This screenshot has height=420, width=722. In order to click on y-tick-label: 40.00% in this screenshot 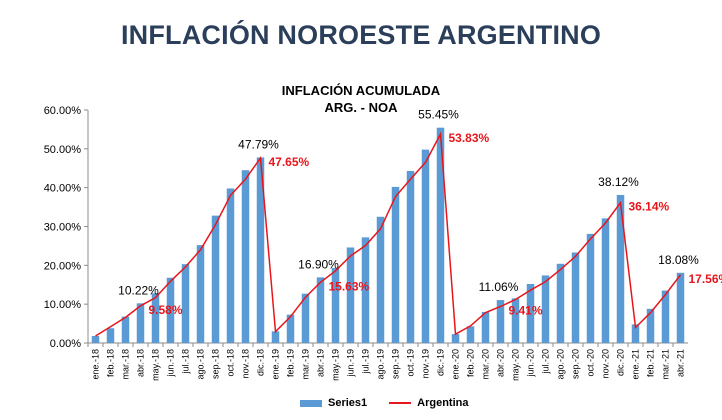, I will do `click(63, 189)`.